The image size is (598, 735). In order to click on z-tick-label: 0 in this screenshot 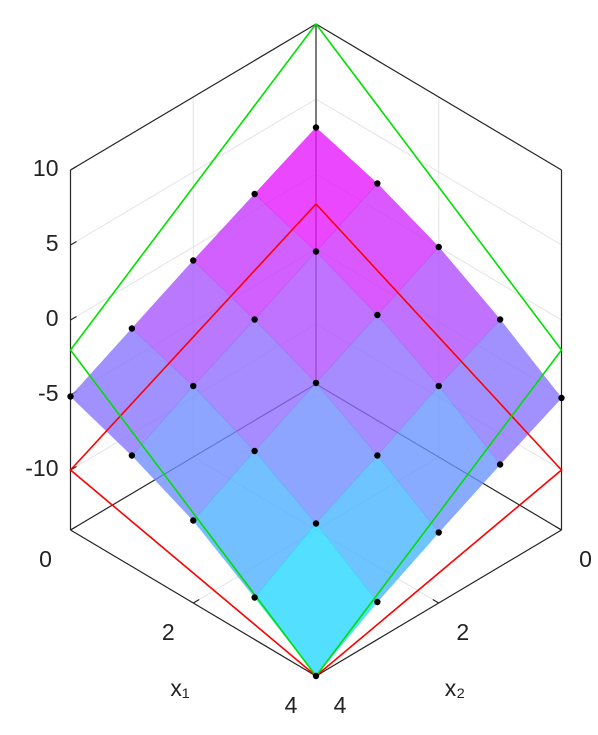, I will do `click(52, 318)`.